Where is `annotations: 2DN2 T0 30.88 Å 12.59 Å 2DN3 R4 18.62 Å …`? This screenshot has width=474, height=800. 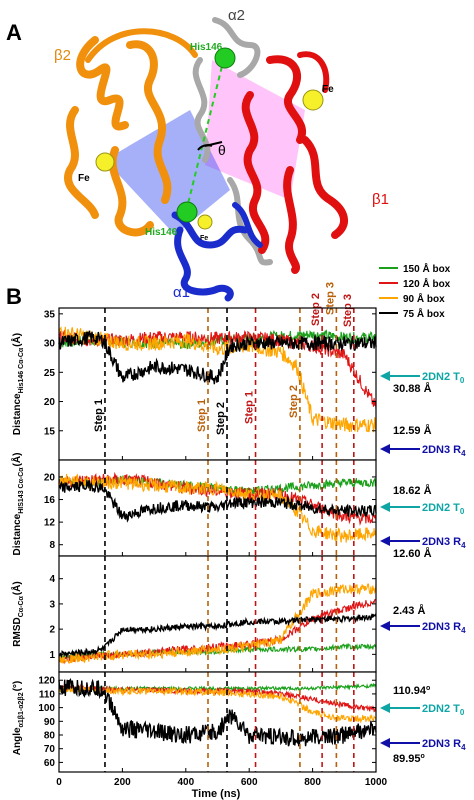 annotations: 2DN2 T0 30.88 Å 12.59 Å 2DN3 R4 18.62 Å … is located at coordinates (423, 568).